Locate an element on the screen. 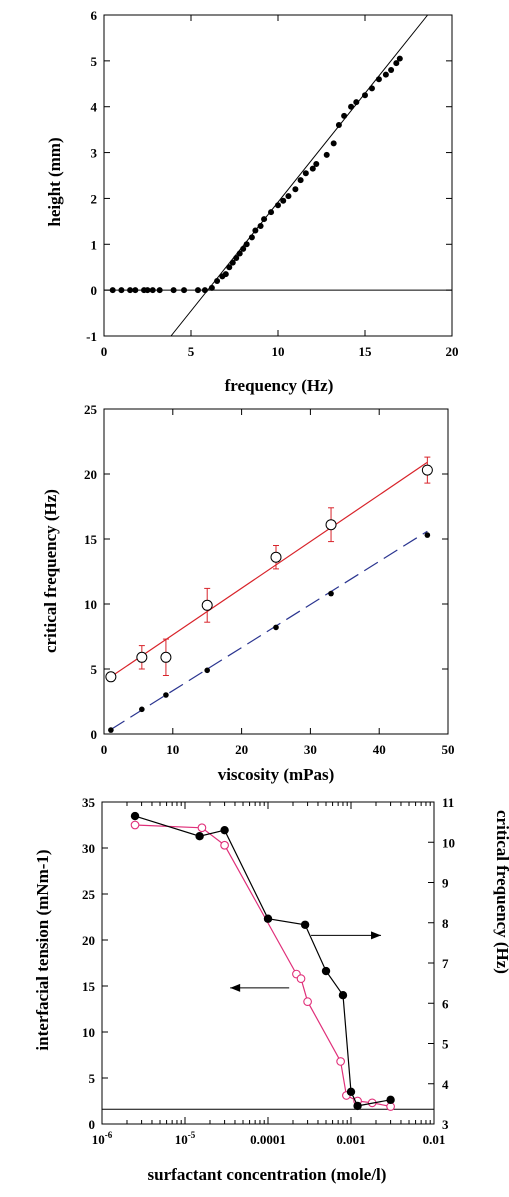 This screenshot has height=1197, width=509. x-tick-label: 0.0001 is located at coordinates (268, 1139).